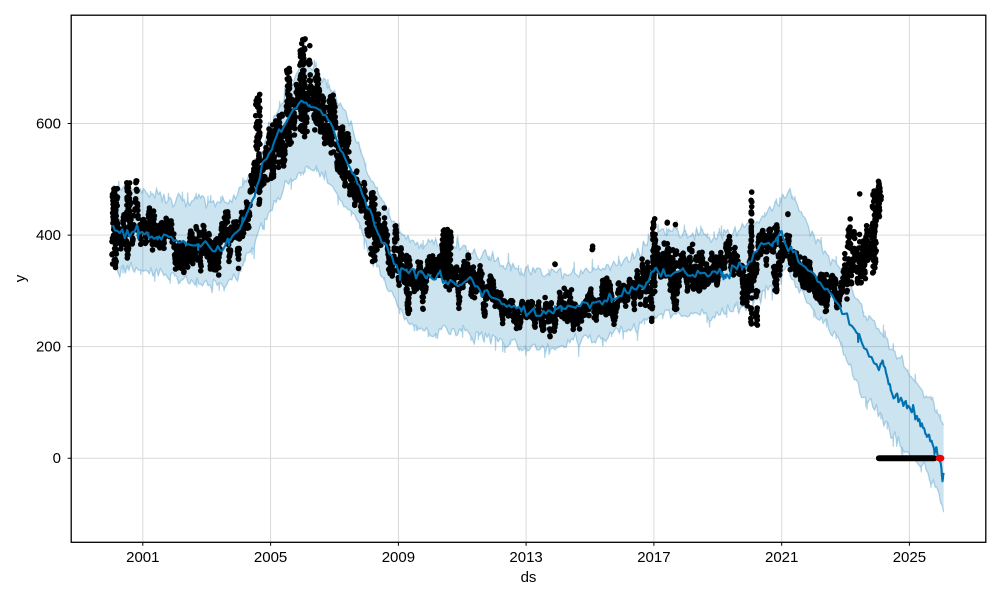  What do you see at coordinates (48, 123) in the screenshot?
I see `svg-text: 600` at bounding box center [48, 123].